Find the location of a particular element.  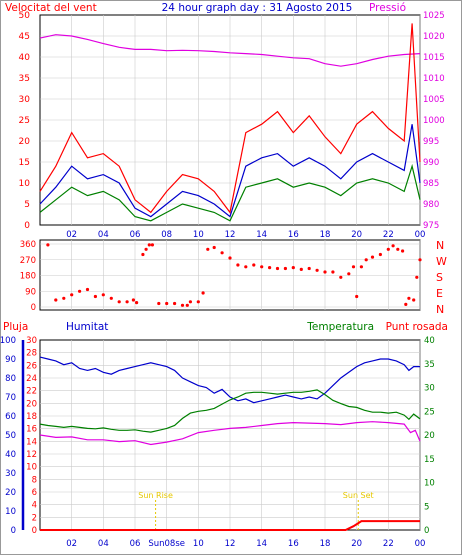

wind-right-ticks: 975 980 985 990 995 1000 1005 1010 1015 1020 1025 is located at coordinates (434, 121).